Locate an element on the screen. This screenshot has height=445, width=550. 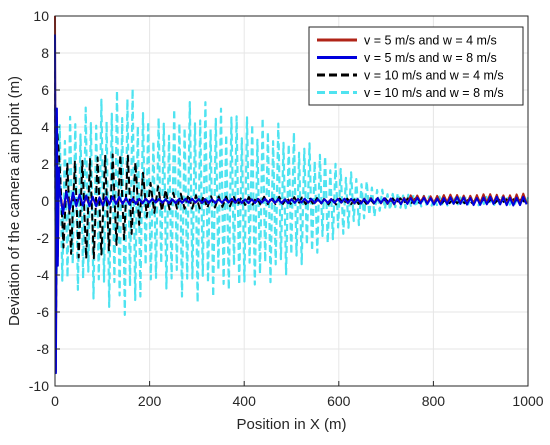
y-axis-title: Deviation of the camera aim point (m) is located at coordinates (14, 201).